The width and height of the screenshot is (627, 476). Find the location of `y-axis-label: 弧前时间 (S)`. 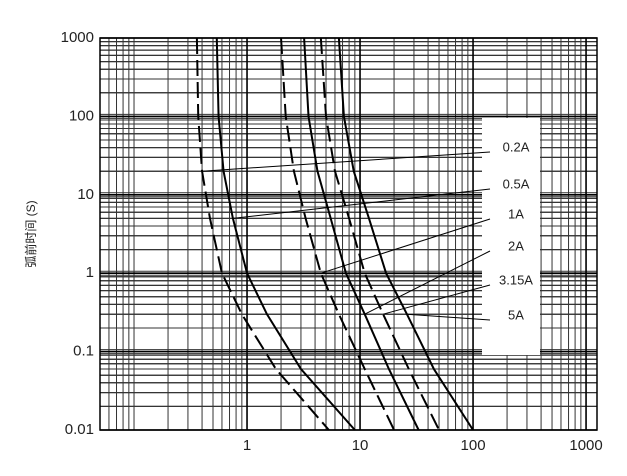

y-axis-label: 弧前时间 (S) is located at coordinates (30, 233).